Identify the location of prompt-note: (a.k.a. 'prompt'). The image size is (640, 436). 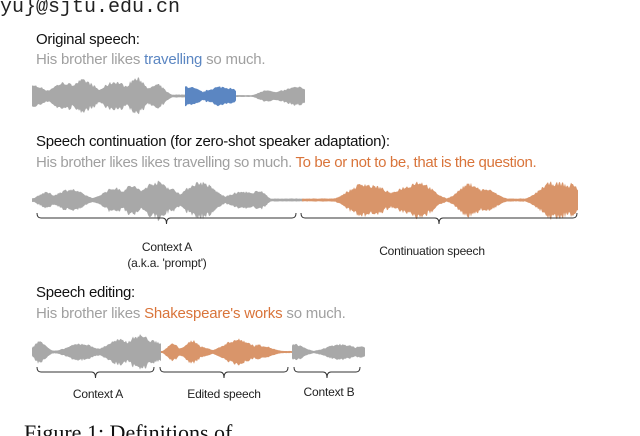
(167, 263).